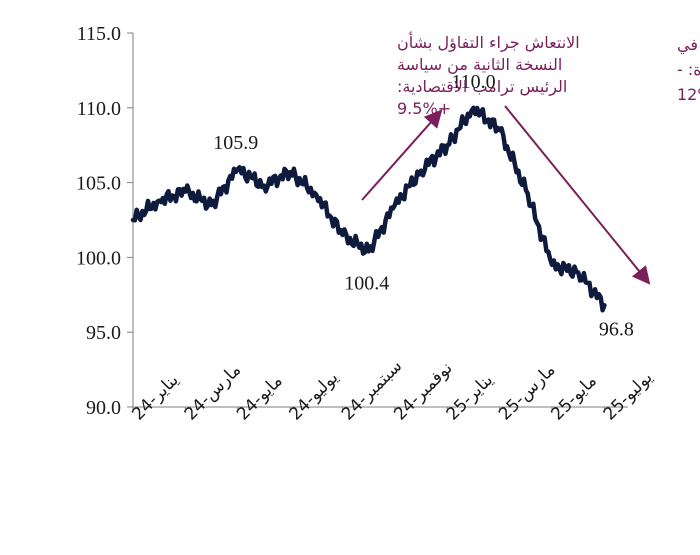  I want to click on y-tick-label: 100.0, so click(98, 258).